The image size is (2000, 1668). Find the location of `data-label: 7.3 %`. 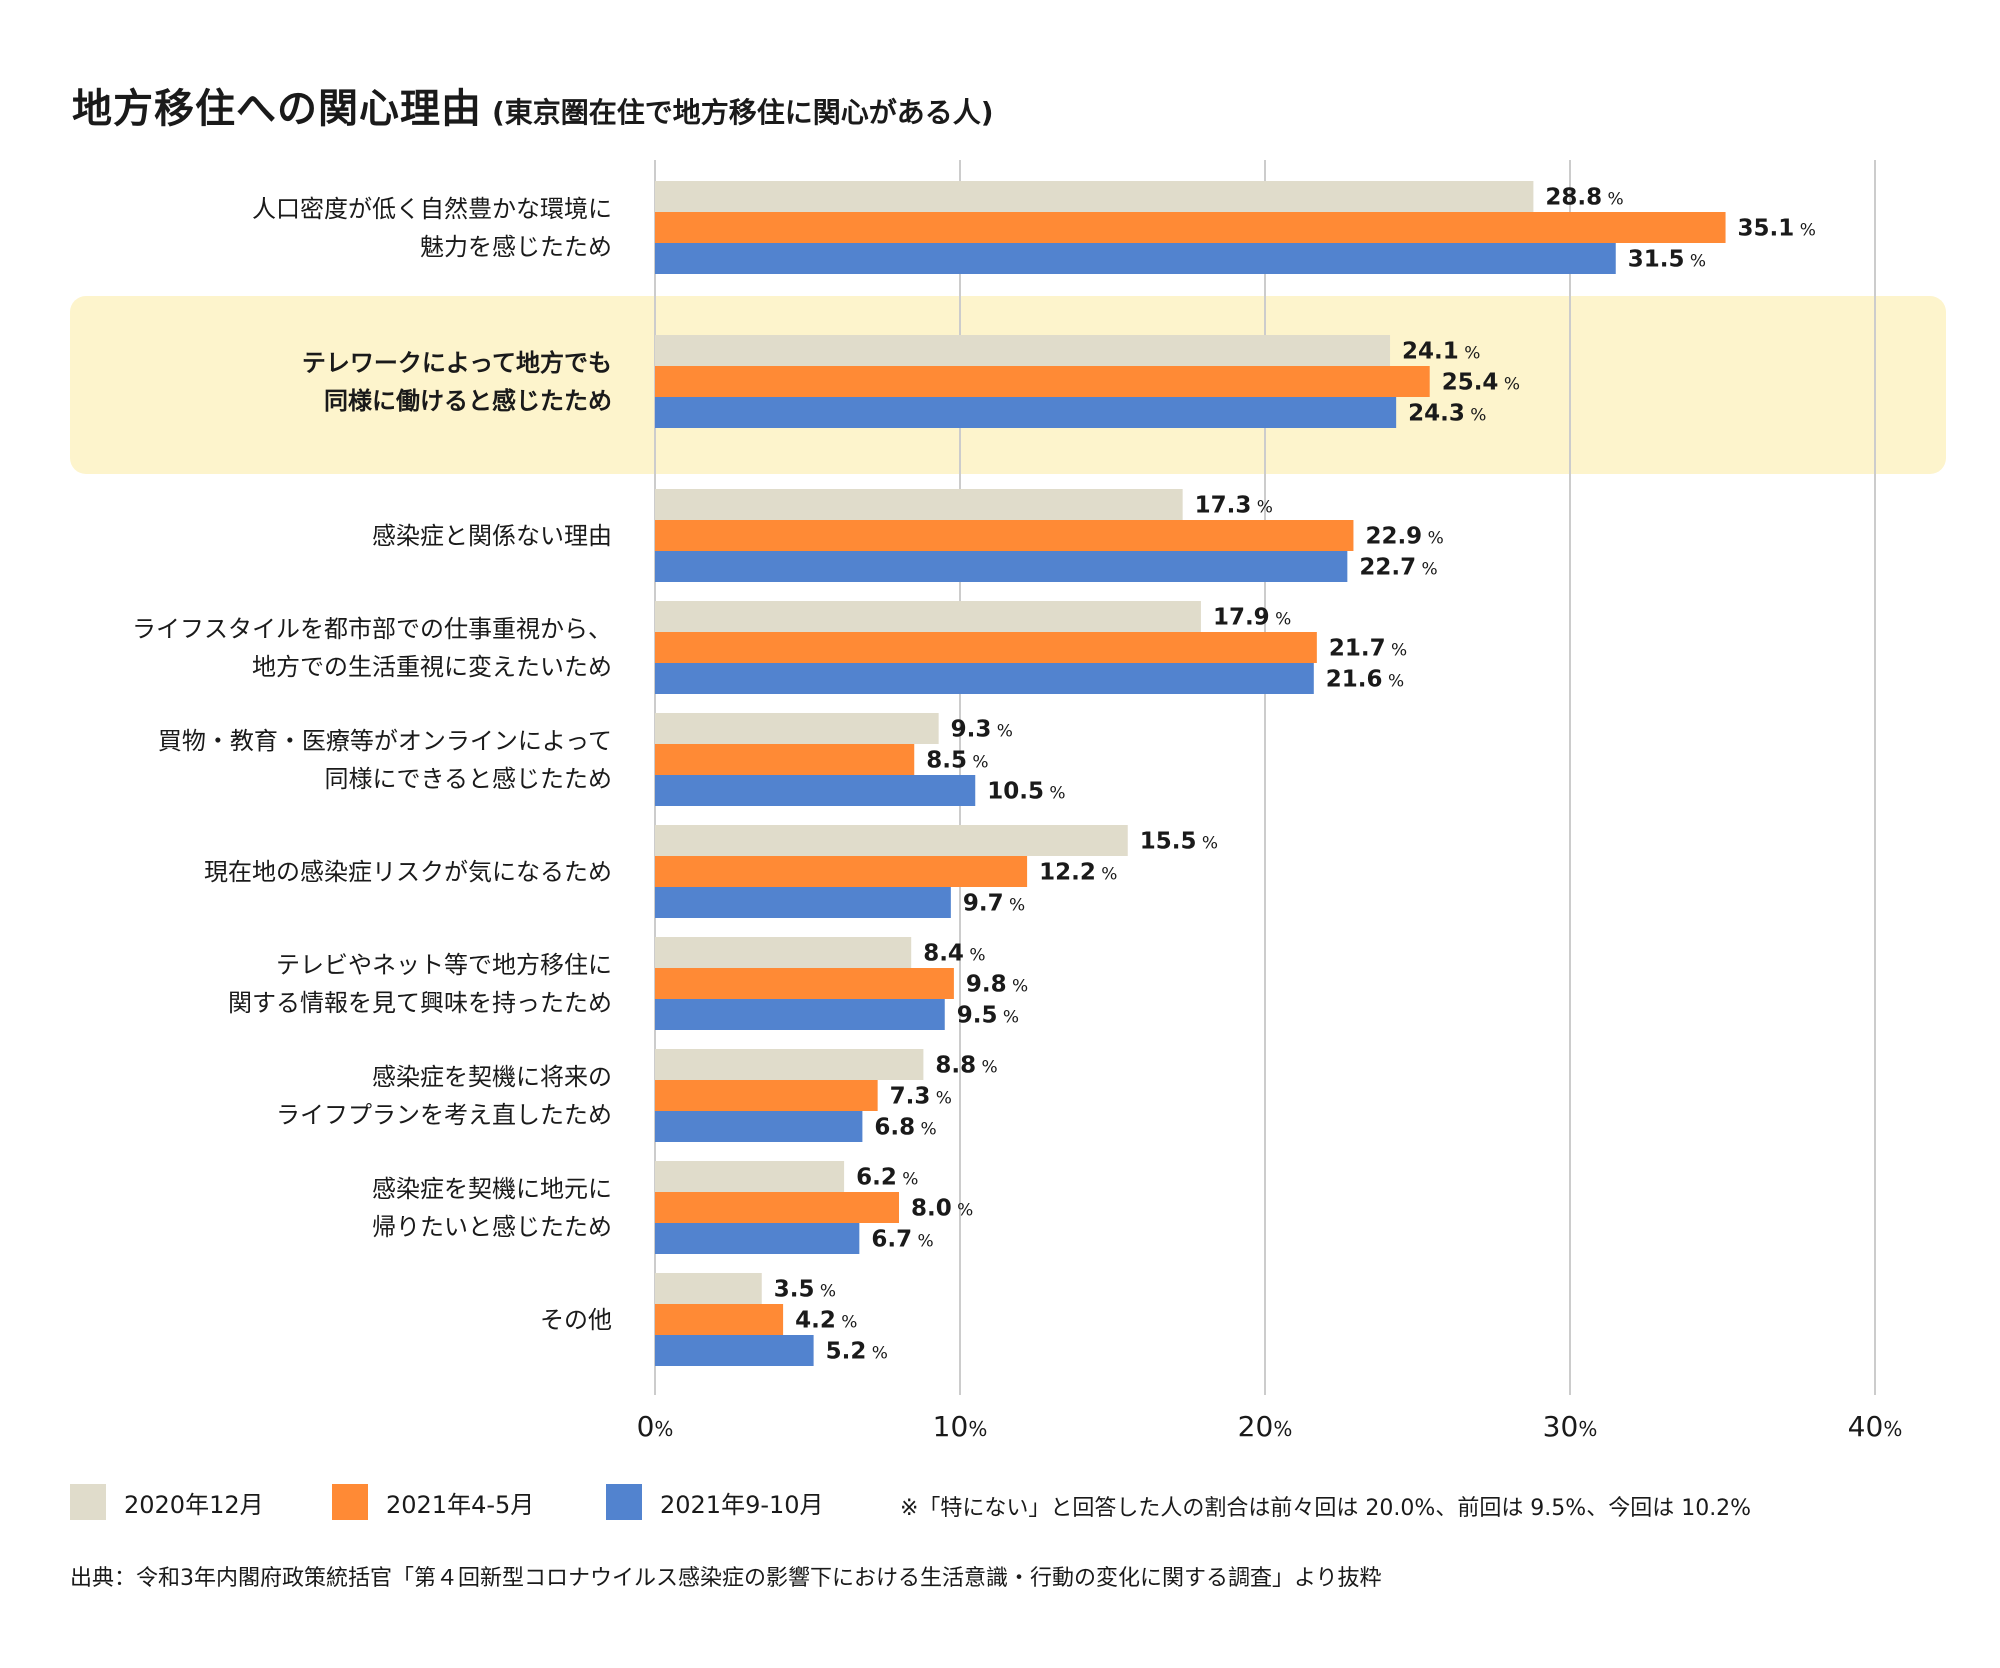

data-label: 7.3 % is located at coordinates (921, 1097).